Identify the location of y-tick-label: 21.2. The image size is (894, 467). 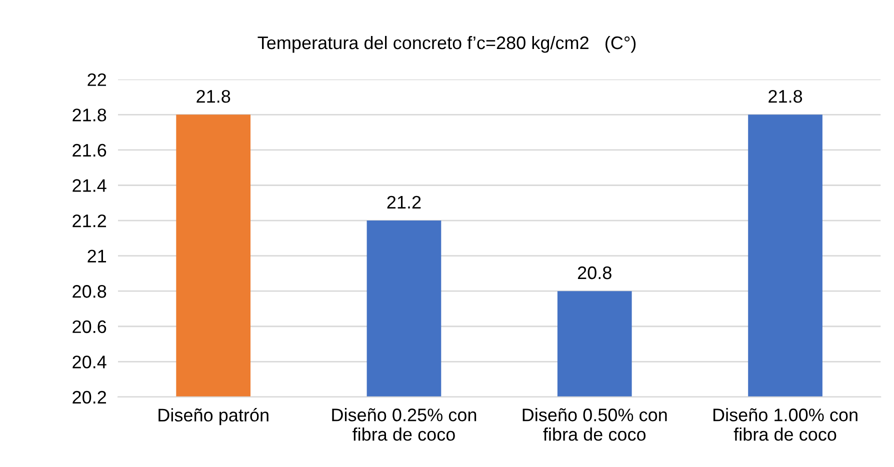
(89, 221).